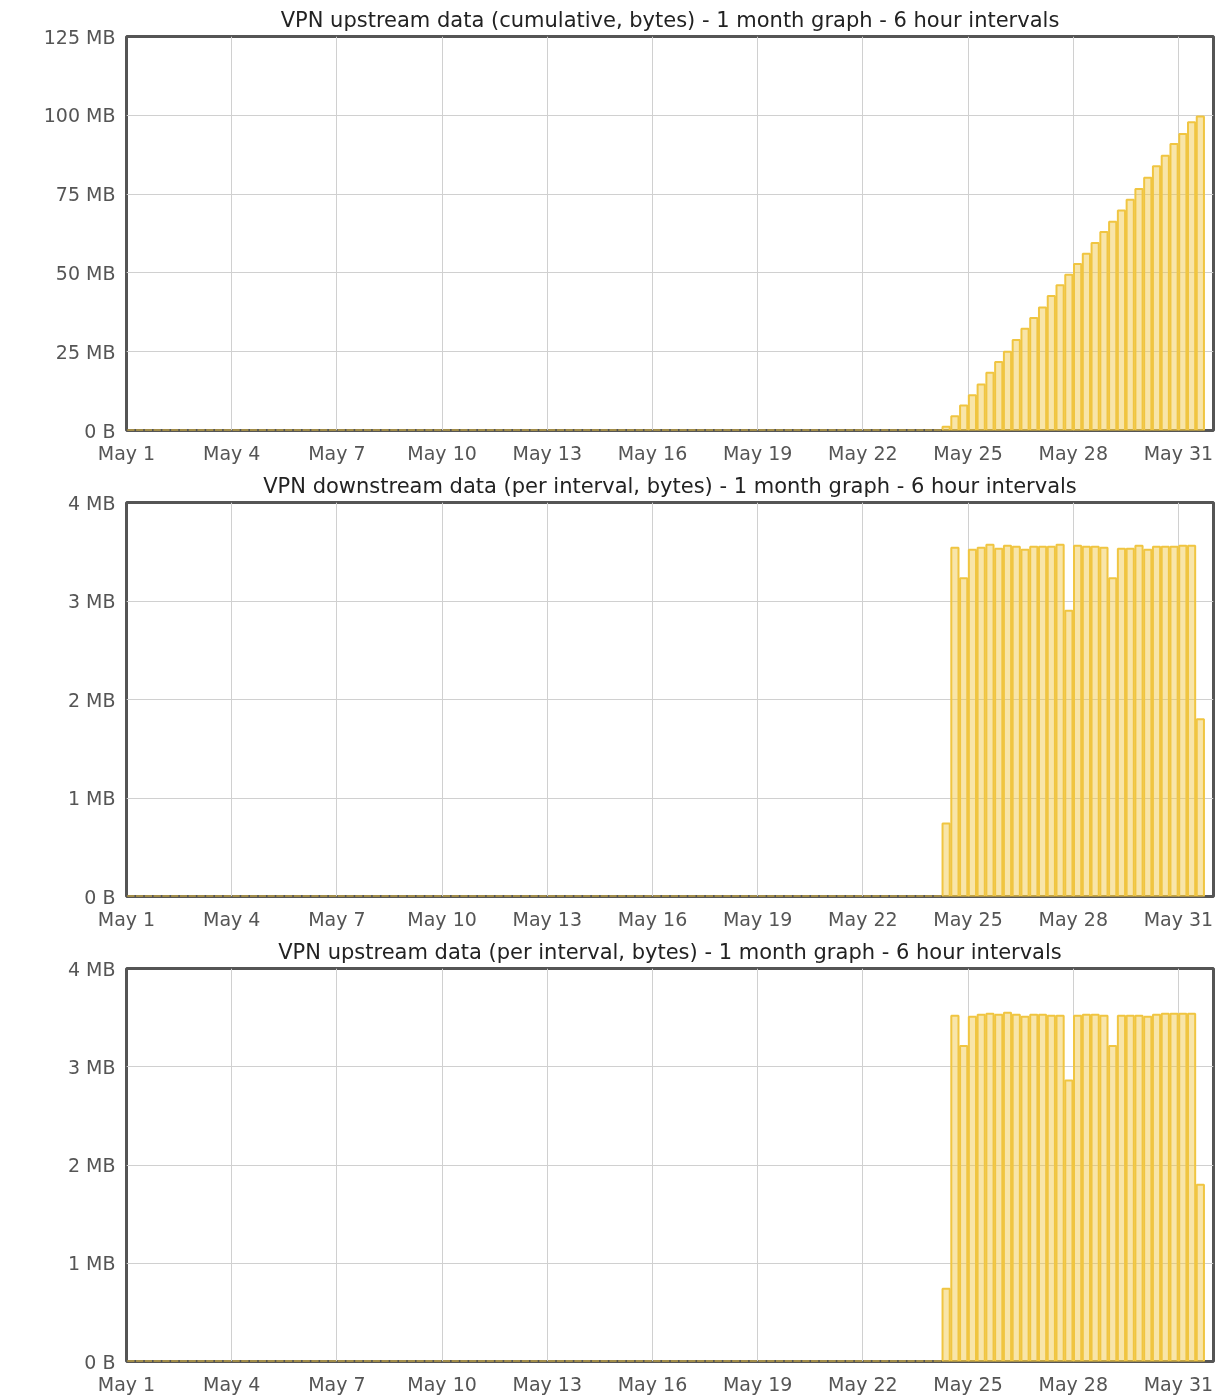  I want to click on y-tick-label: 125 MB, so click(79, 36).